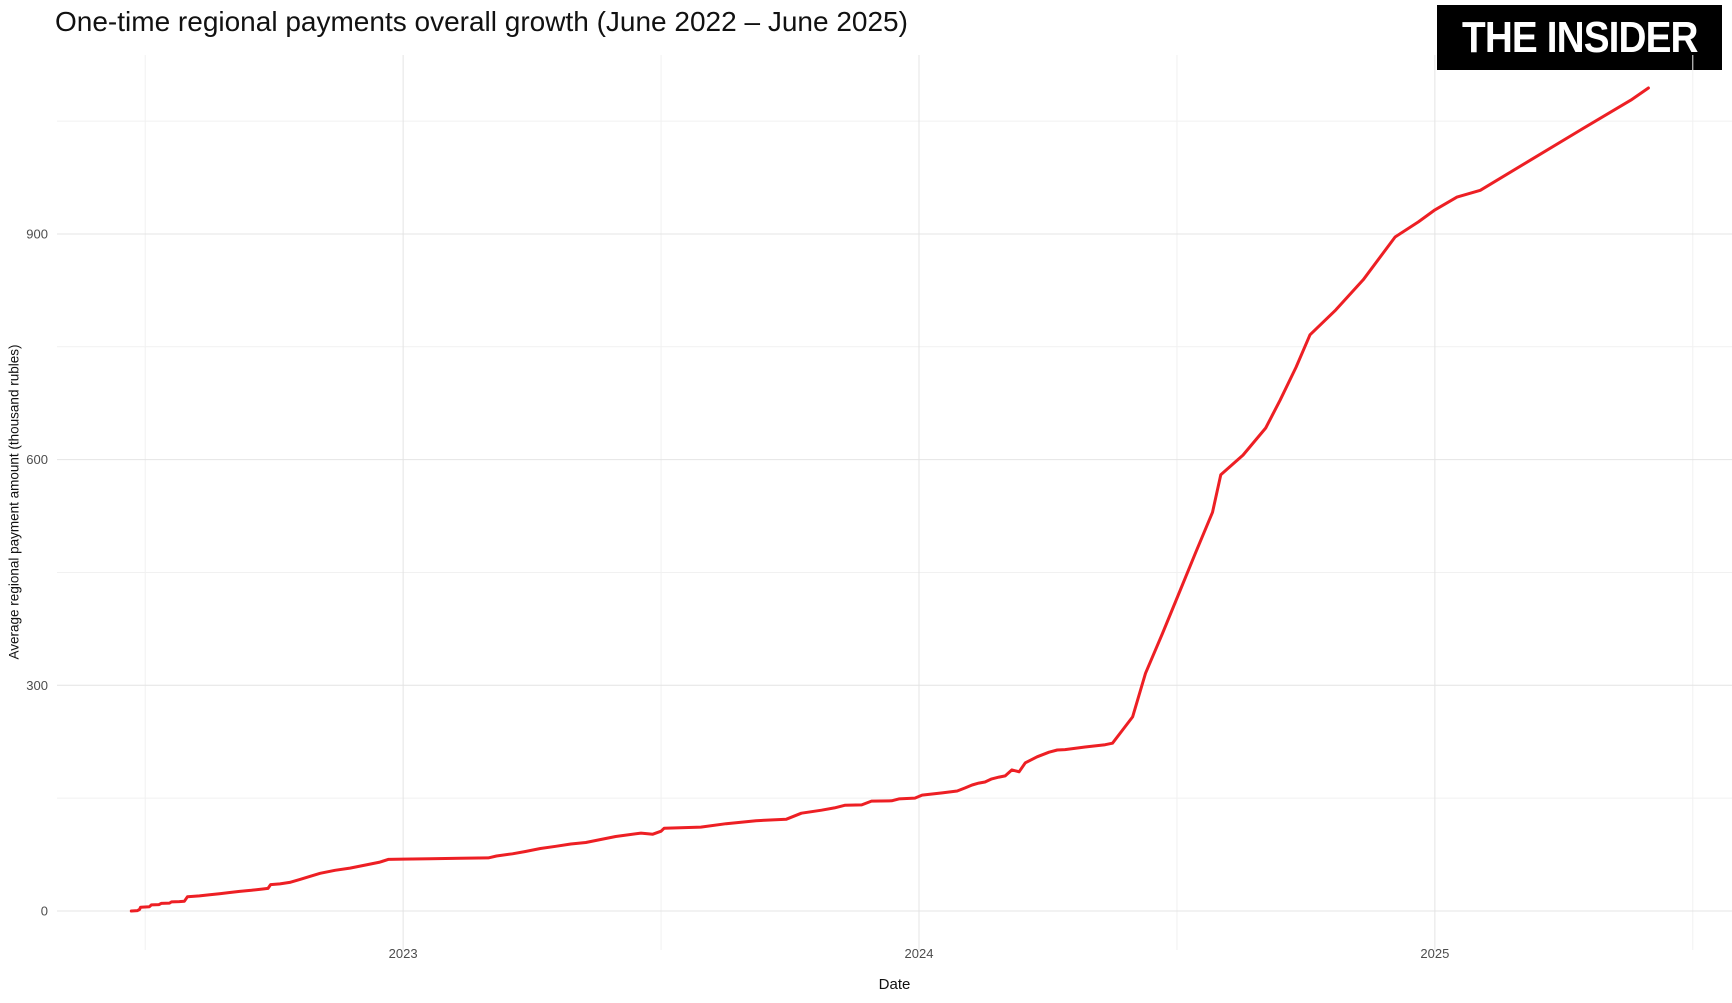 The image size is (1732, 1003). I want to click on logo-text: THE INSIDER, so click(1579, 37).